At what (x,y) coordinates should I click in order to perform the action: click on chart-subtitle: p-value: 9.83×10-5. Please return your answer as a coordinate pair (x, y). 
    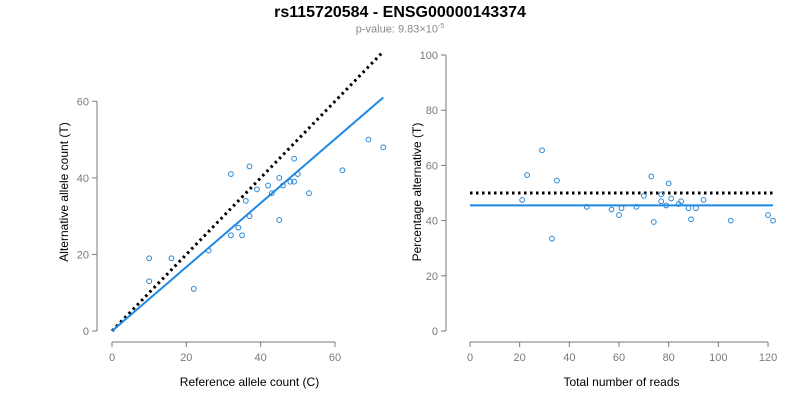
    Looking at the image, I should click on (400, 29).